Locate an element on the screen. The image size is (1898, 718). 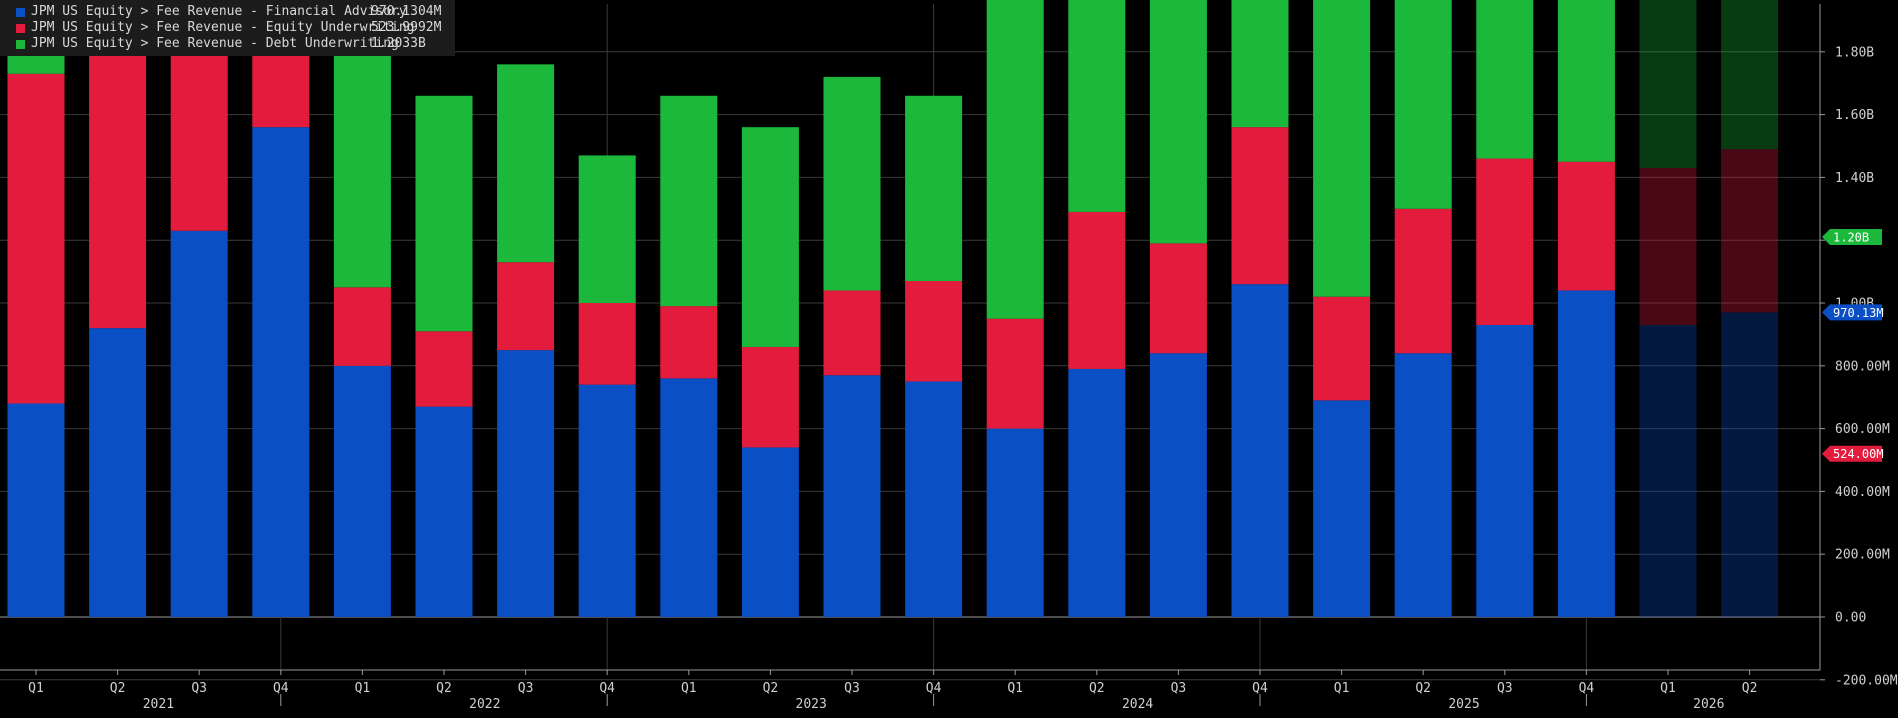
year-label: 2023 is located at coordinates (811, 704).